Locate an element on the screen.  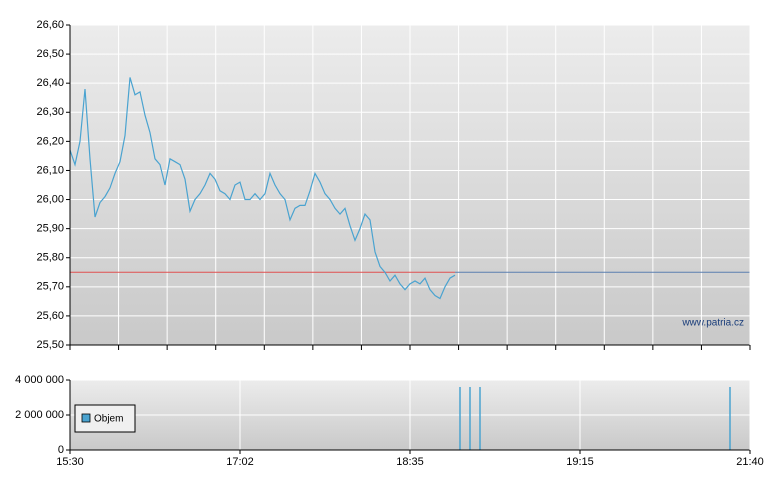
x-tick-label: 15:30 is located at coordinates (70, 462).